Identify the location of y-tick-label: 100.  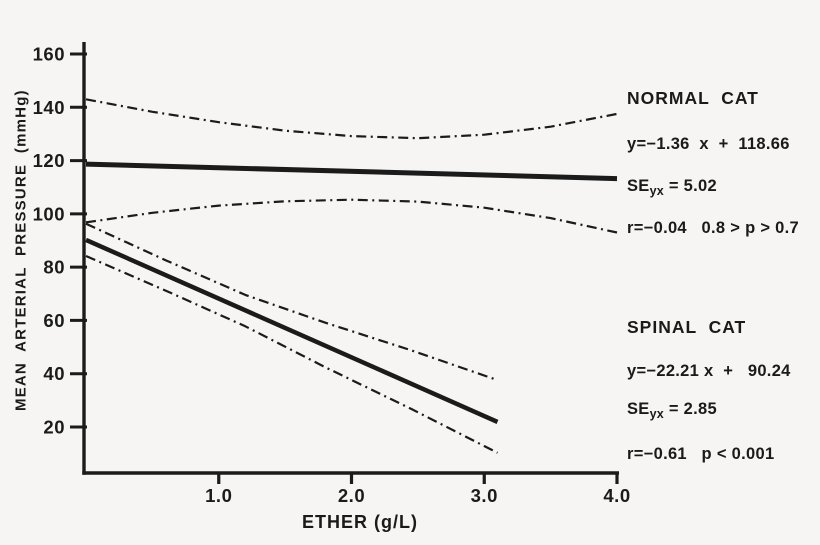
(49, 213).